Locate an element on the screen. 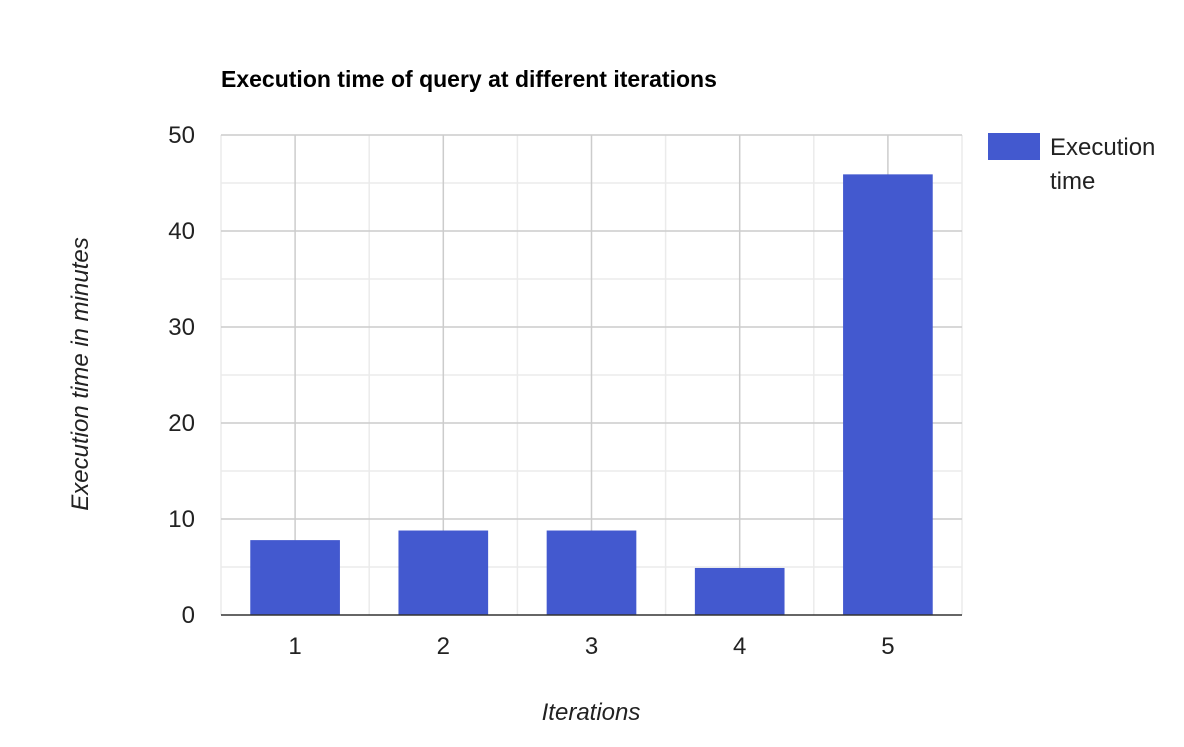 This screenshot has height=747, width=1184. y-axis-tick-labels: 0 10 20 30 40 50 is located at coordinates (181, 375).